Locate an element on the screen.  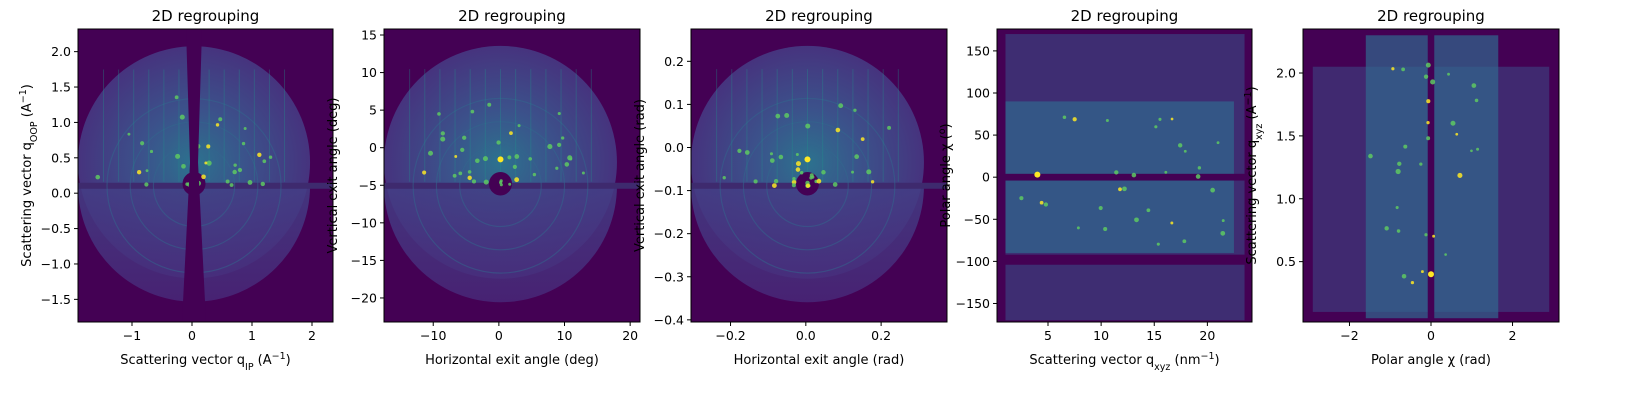
y-tick-label: −0.3 is located at coordinates (669, 276).